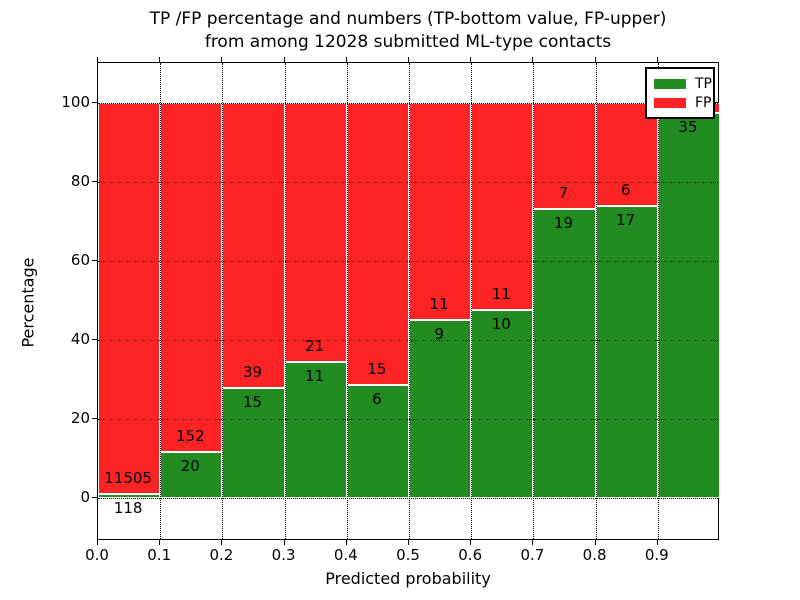 Image resolution: width=800 pixels, height=600 pixels. Describe the element at coordinates (626, 219) in the screenshot. I see `bar-label-tp: 17` at that location.